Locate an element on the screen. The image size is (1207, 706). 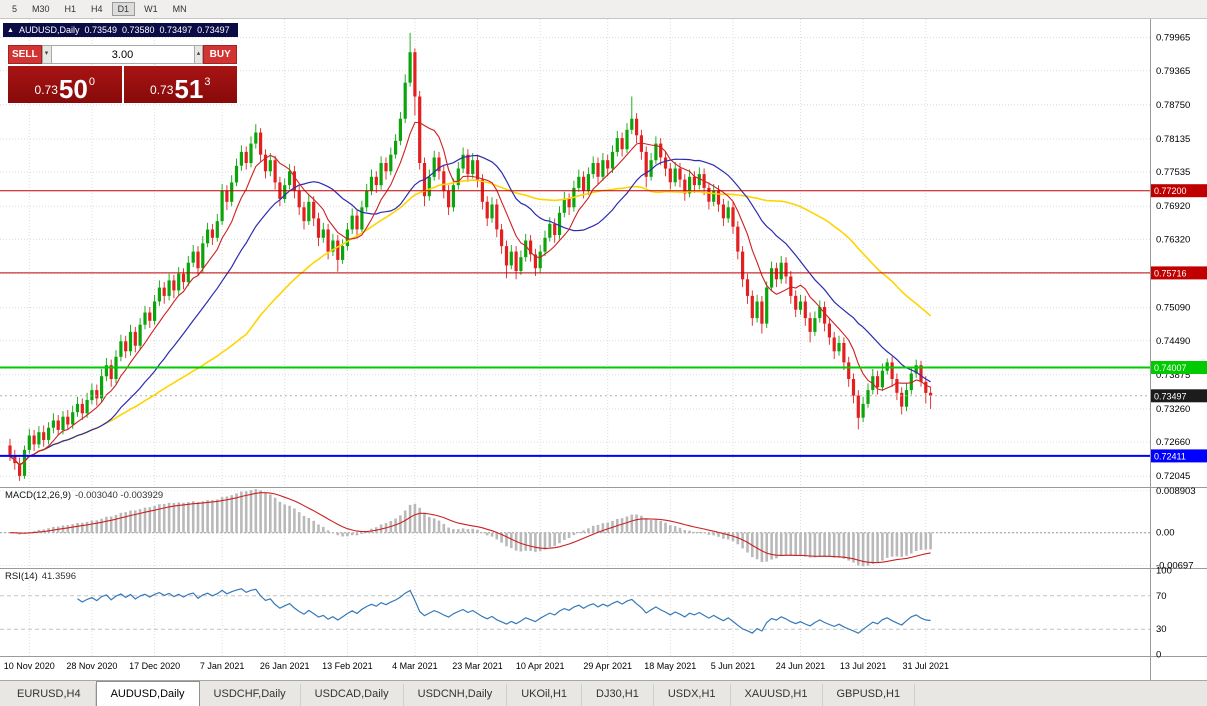
price-label-boxes: 0.77200 0.75716 0.74007 0.72411 0.73497 is located at coordinates (1179, 323).